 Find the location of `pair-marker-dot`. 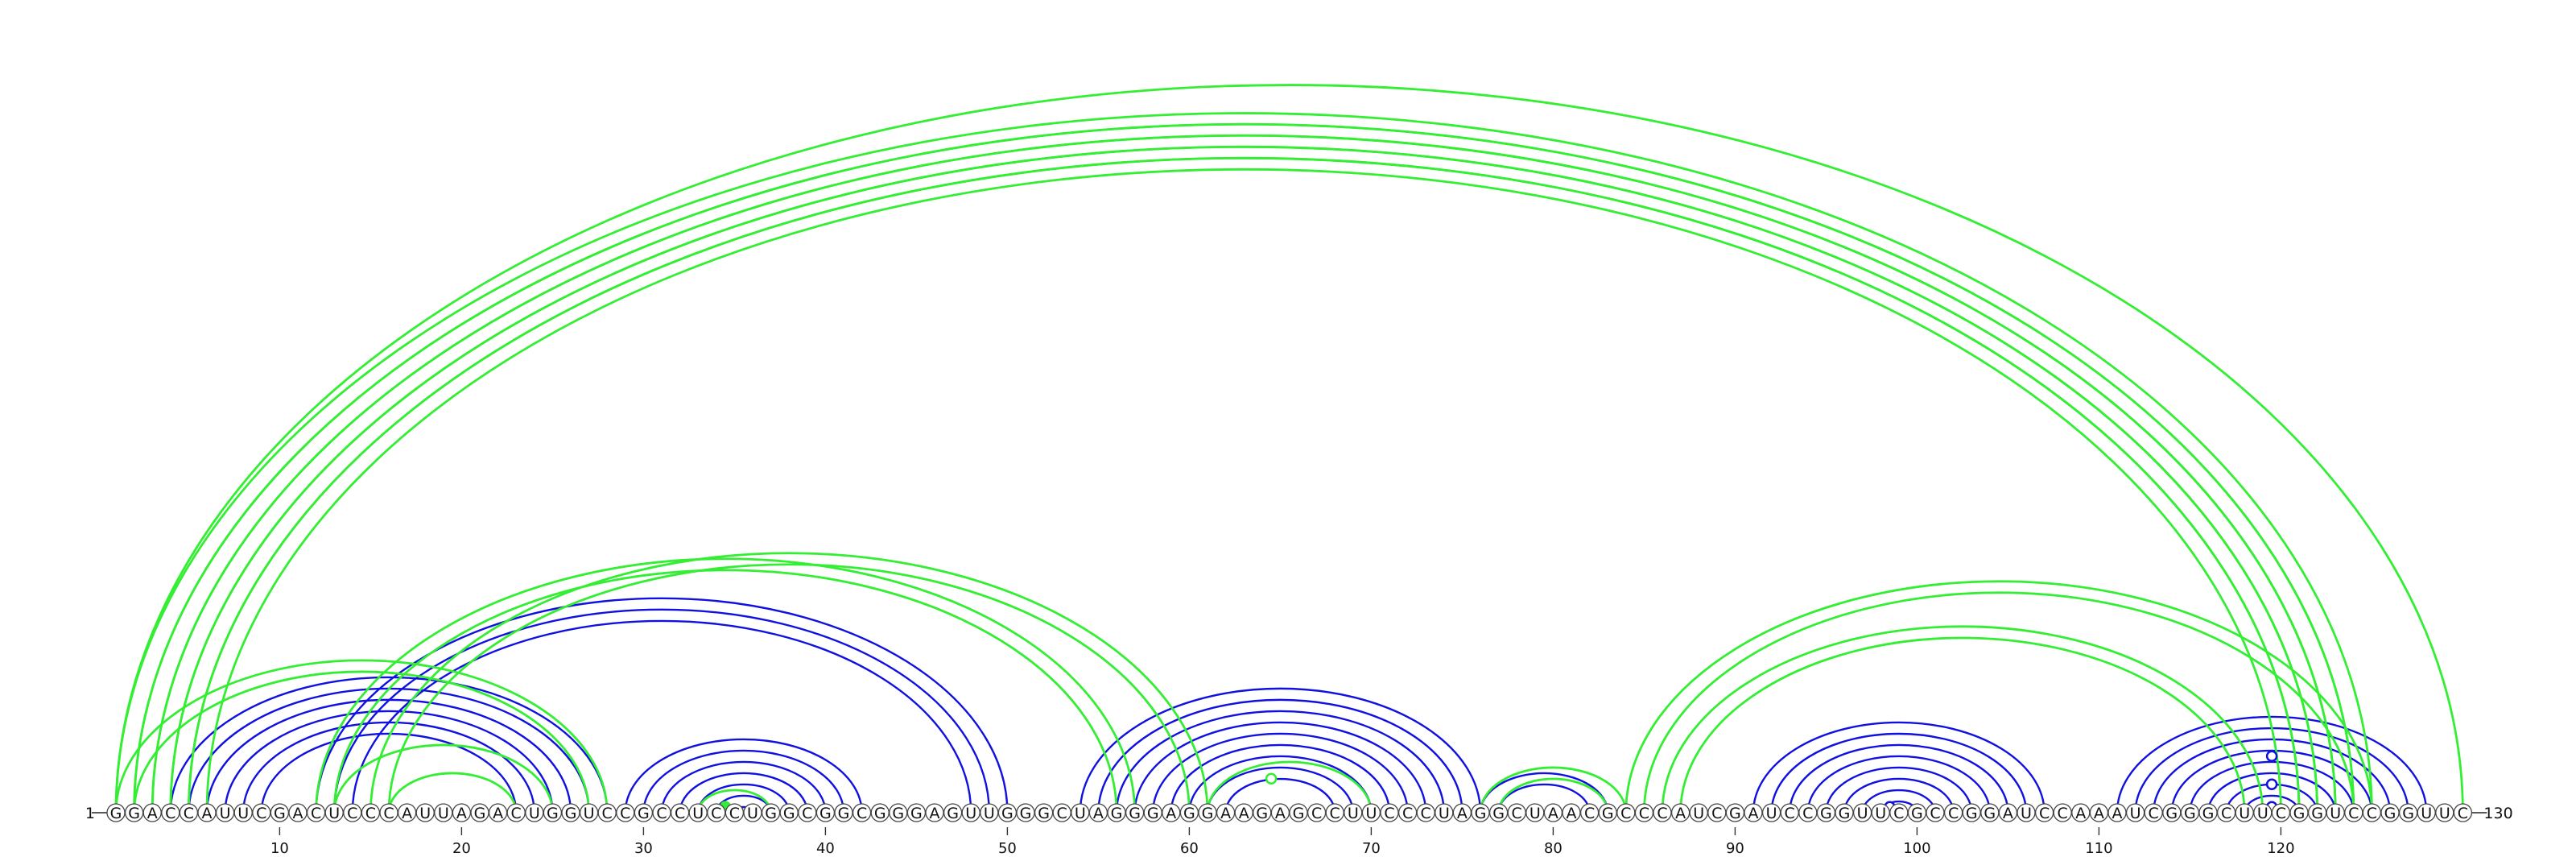

pair-marker-dot is located at coordinates (2271, 784).